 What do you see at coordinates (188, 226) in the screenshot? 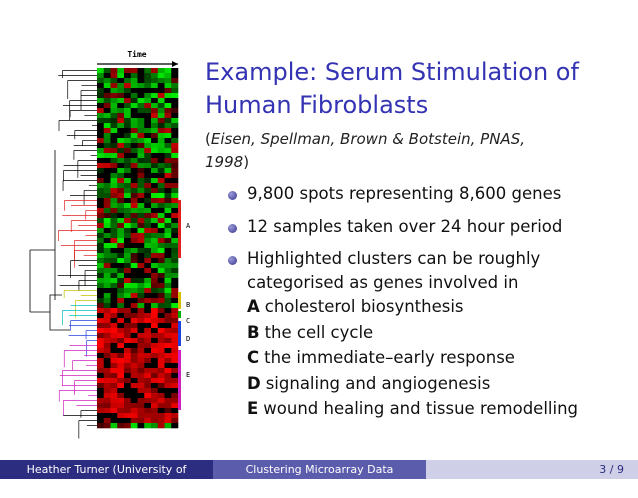
I see `cluster-label: A` at bounding box center [188, 226].